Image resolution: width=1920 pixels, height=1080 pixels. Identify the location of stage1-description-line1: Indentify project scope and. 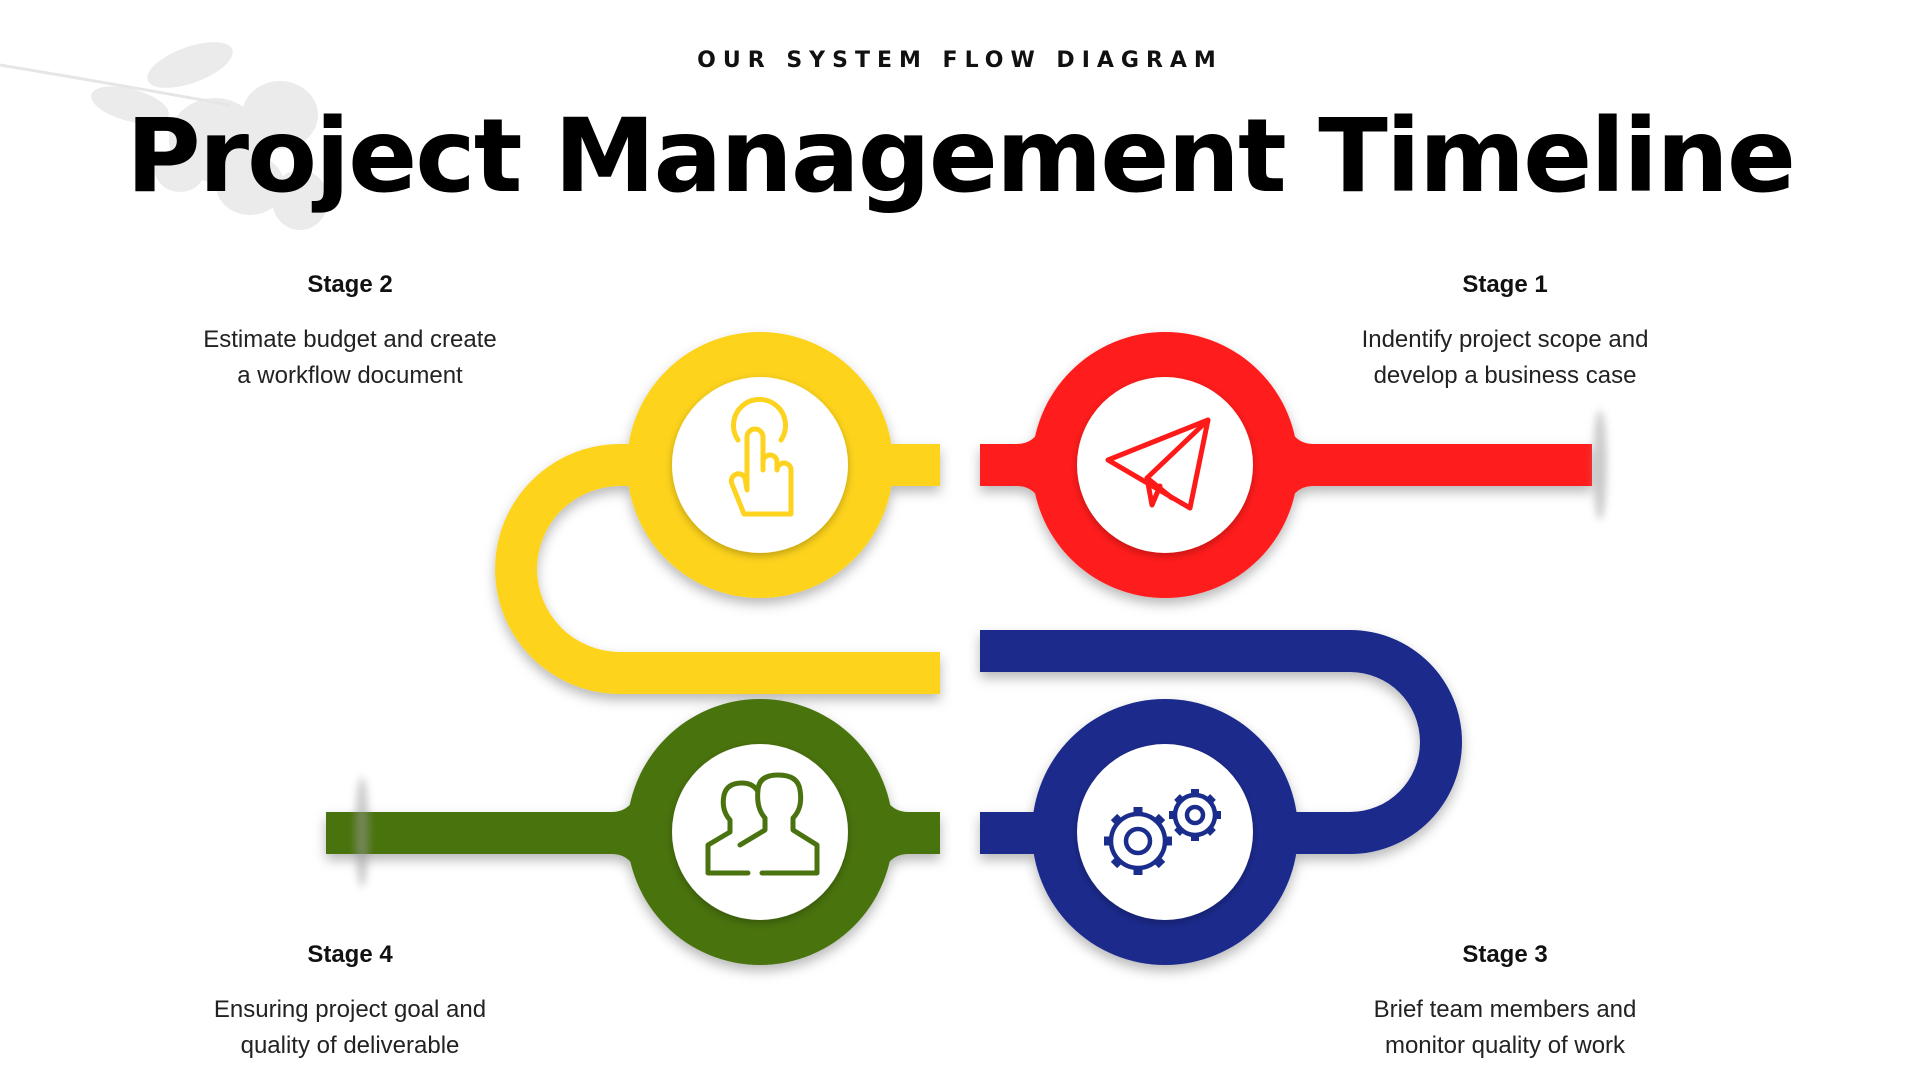
(1505, 339).